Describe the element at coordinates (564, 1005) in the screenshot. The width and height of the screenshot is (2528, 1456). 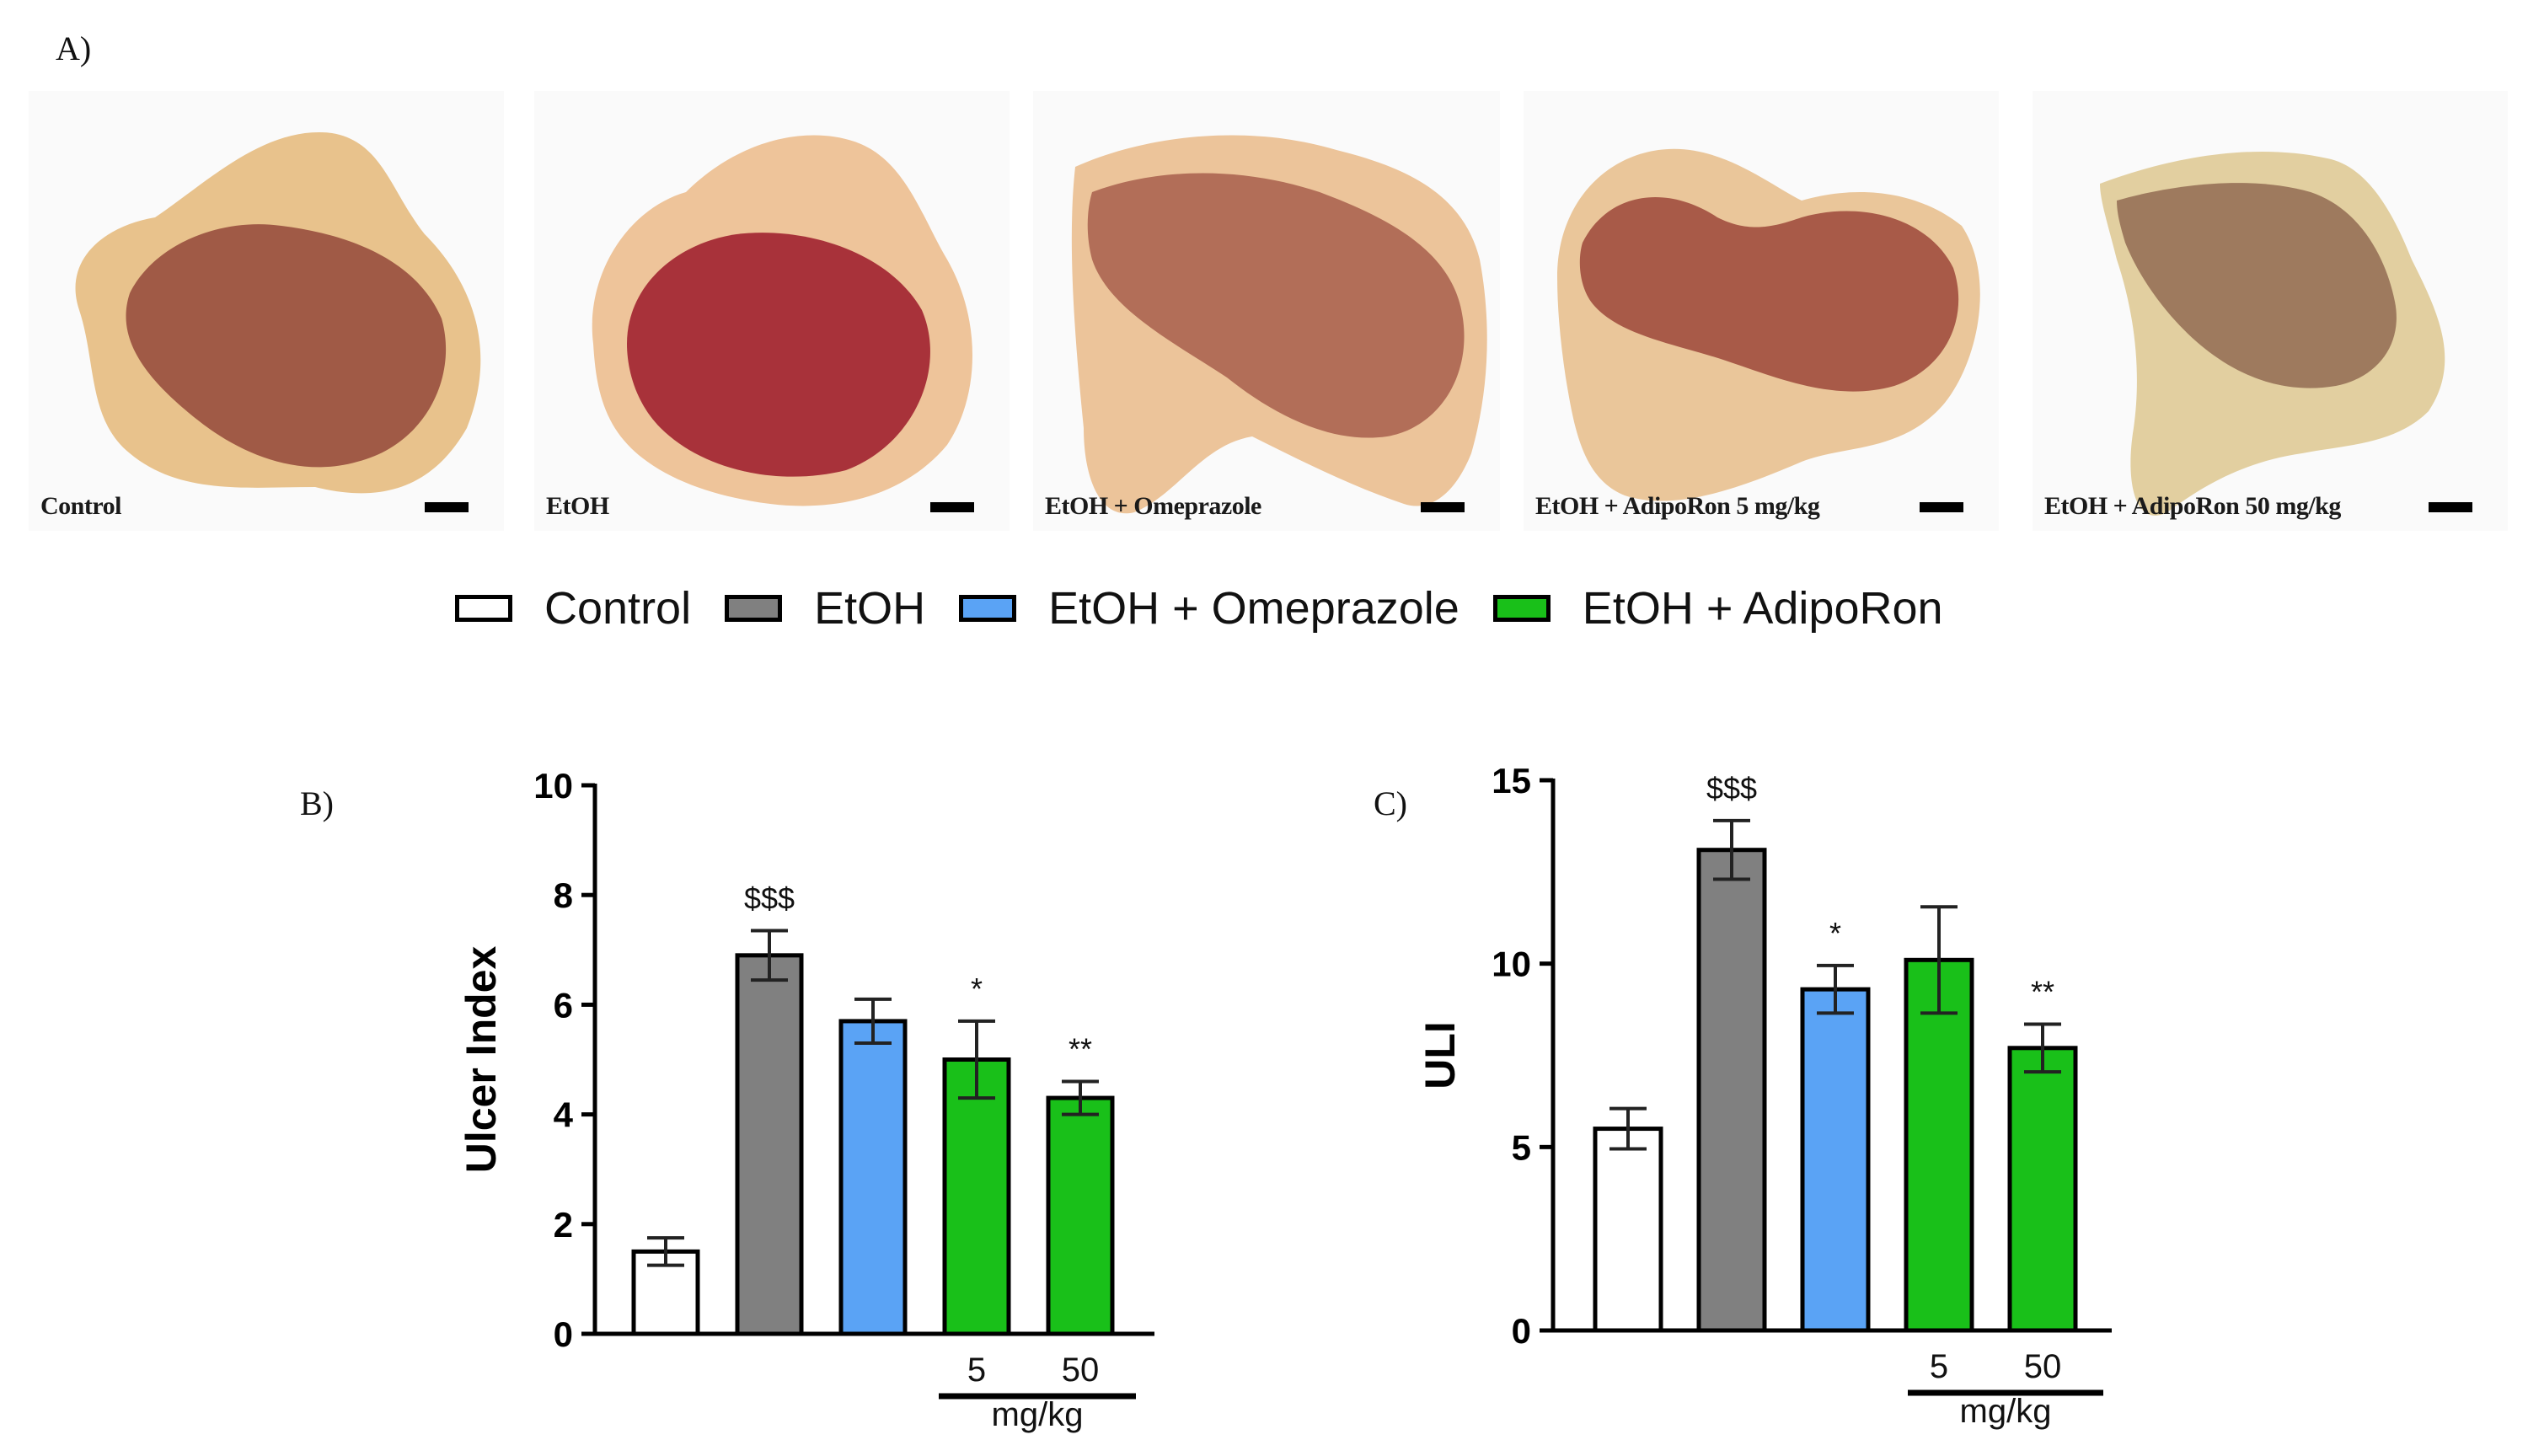
I see `y-tick-label: 6` at that location.